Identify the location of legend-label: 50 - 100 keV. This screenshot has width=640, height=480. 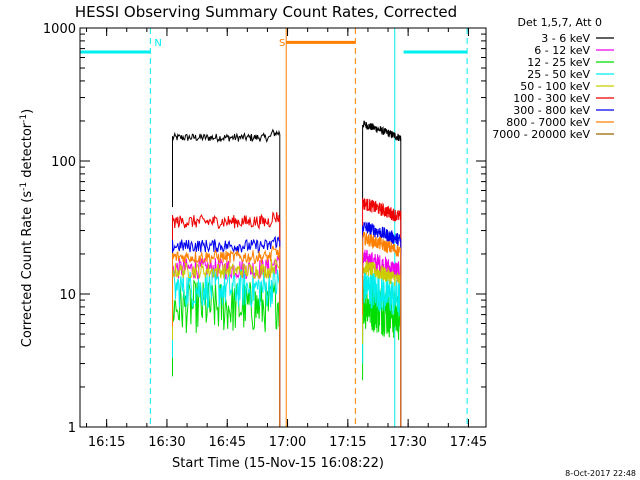
(555, 86).